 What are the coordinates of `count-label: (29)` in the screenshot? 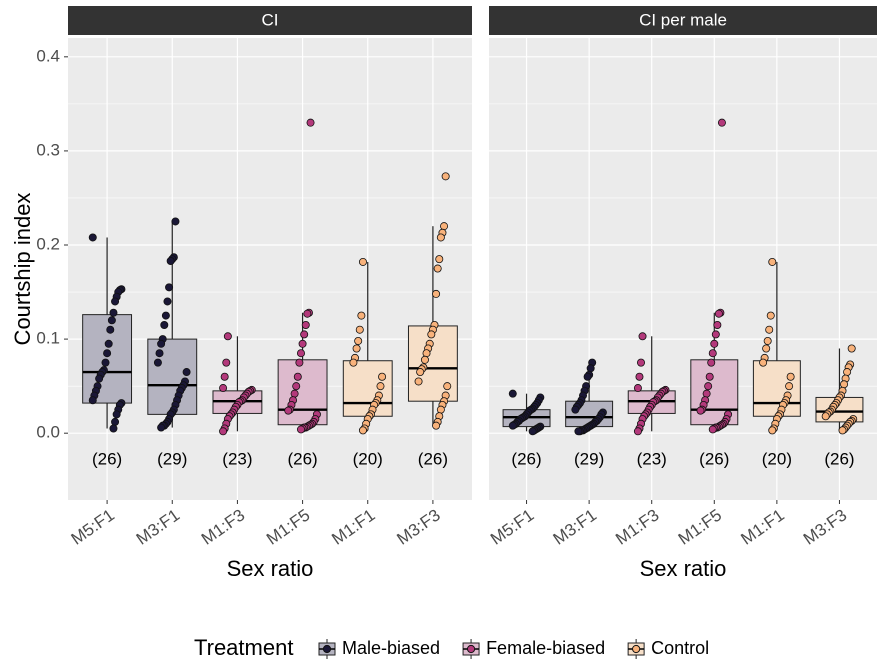 It's located at (172, 459).